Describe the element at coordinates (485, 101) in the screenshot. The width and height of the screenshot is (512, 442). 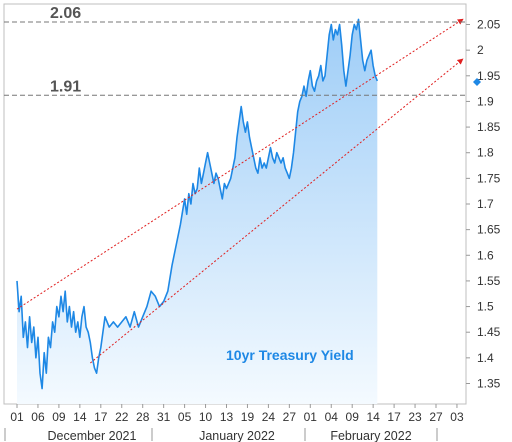
I see `y-tick-label: 1.9` at that location.